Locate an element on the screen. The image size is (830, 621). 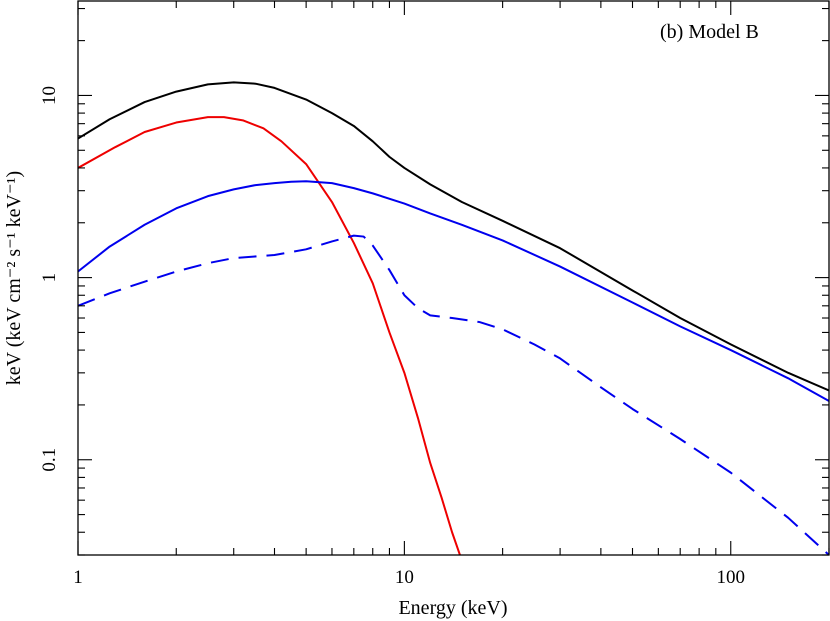
x-tick-label: 10 is located at coordinates (404, 577).